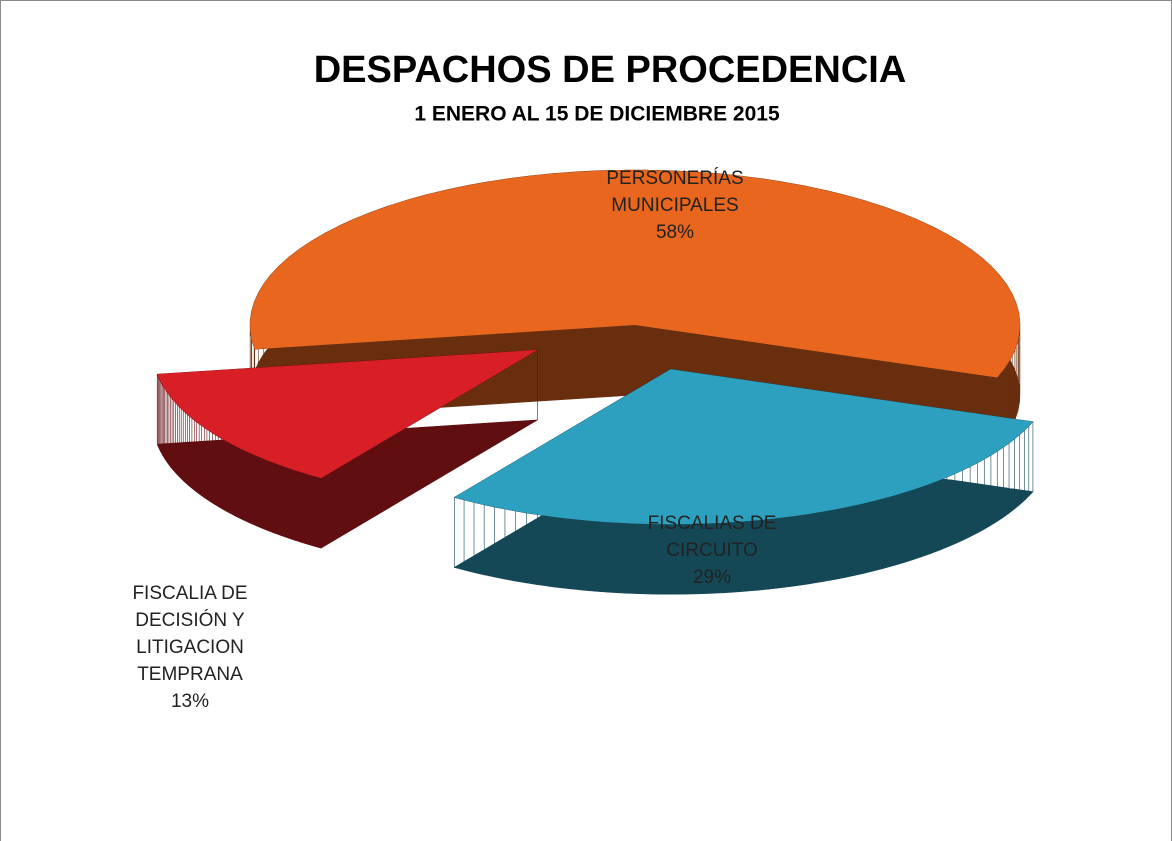  I want to click on chart-title: DESPACHOS DE PROCEDENCIA, so click(610, 70).